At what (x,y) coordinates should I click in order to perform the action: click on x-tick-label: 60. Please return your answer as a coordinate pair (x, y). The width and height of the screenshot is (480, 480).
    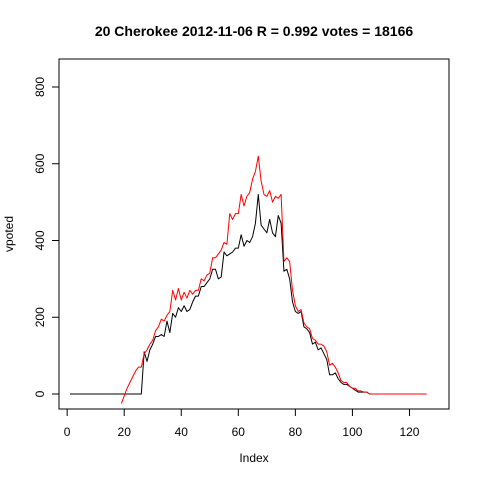
    Looking at the image, I should click on (239, 432).